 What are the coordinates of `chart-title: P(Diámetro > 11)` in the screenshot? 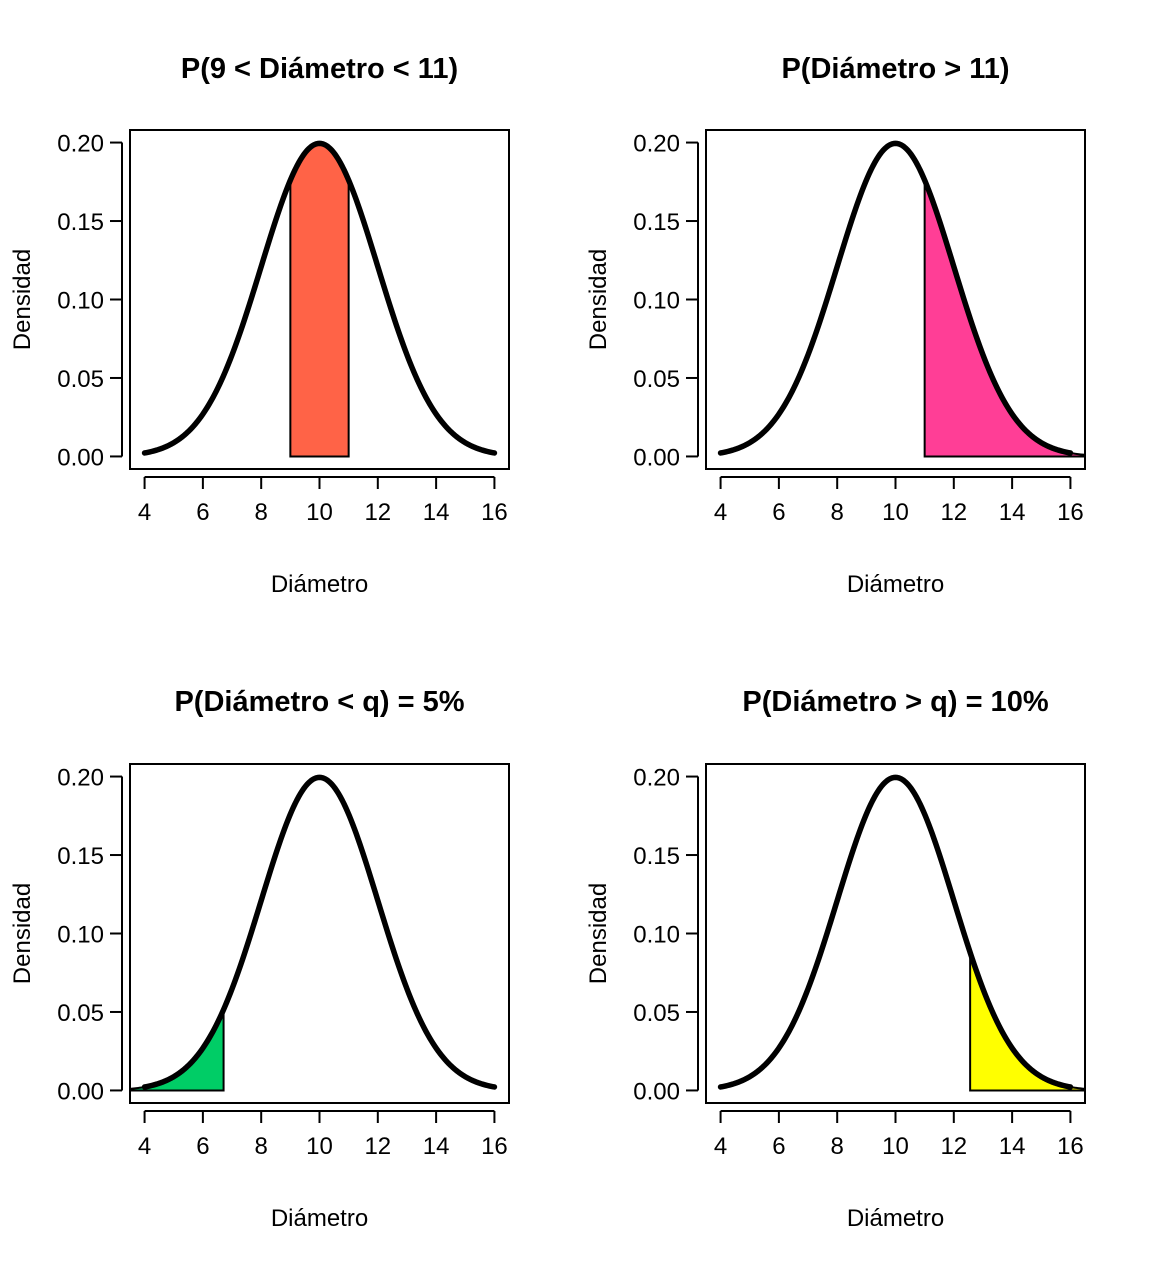 It's located at (895, 69).